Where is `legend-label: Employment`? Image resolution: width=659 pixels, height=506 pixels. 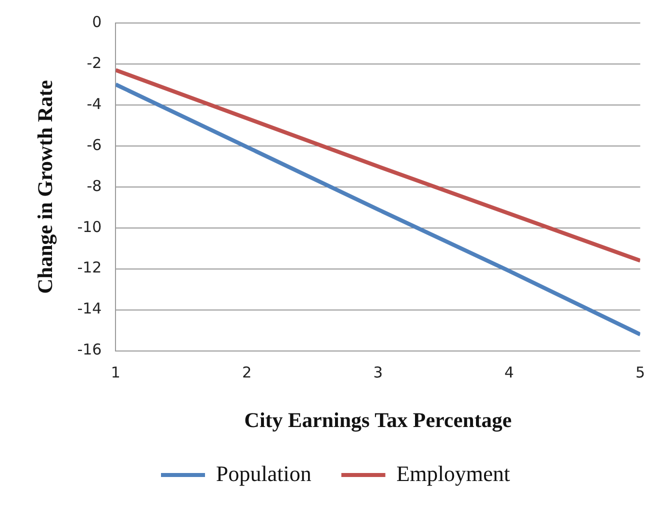
legend-label: Employment is located at coordinates (453, 473).